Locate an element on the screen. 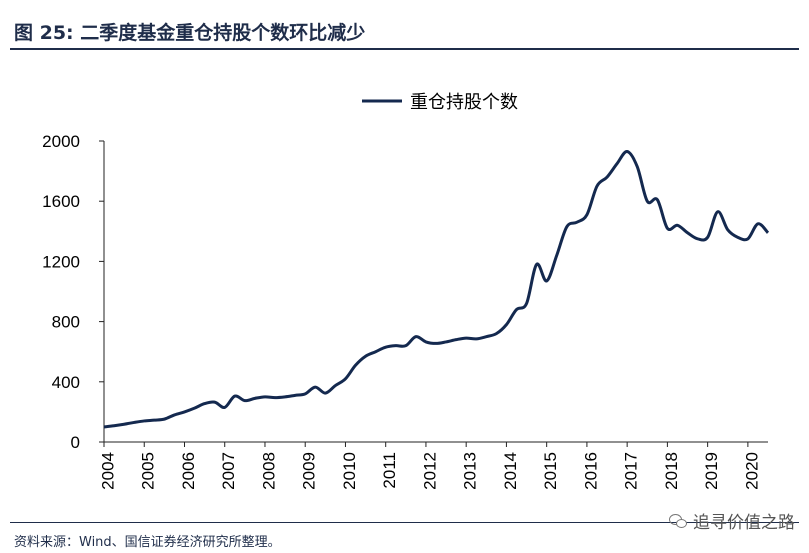  y-axis-ticks: 0 400 800 1200 1600 2000 is located at coordinates (73, 292).